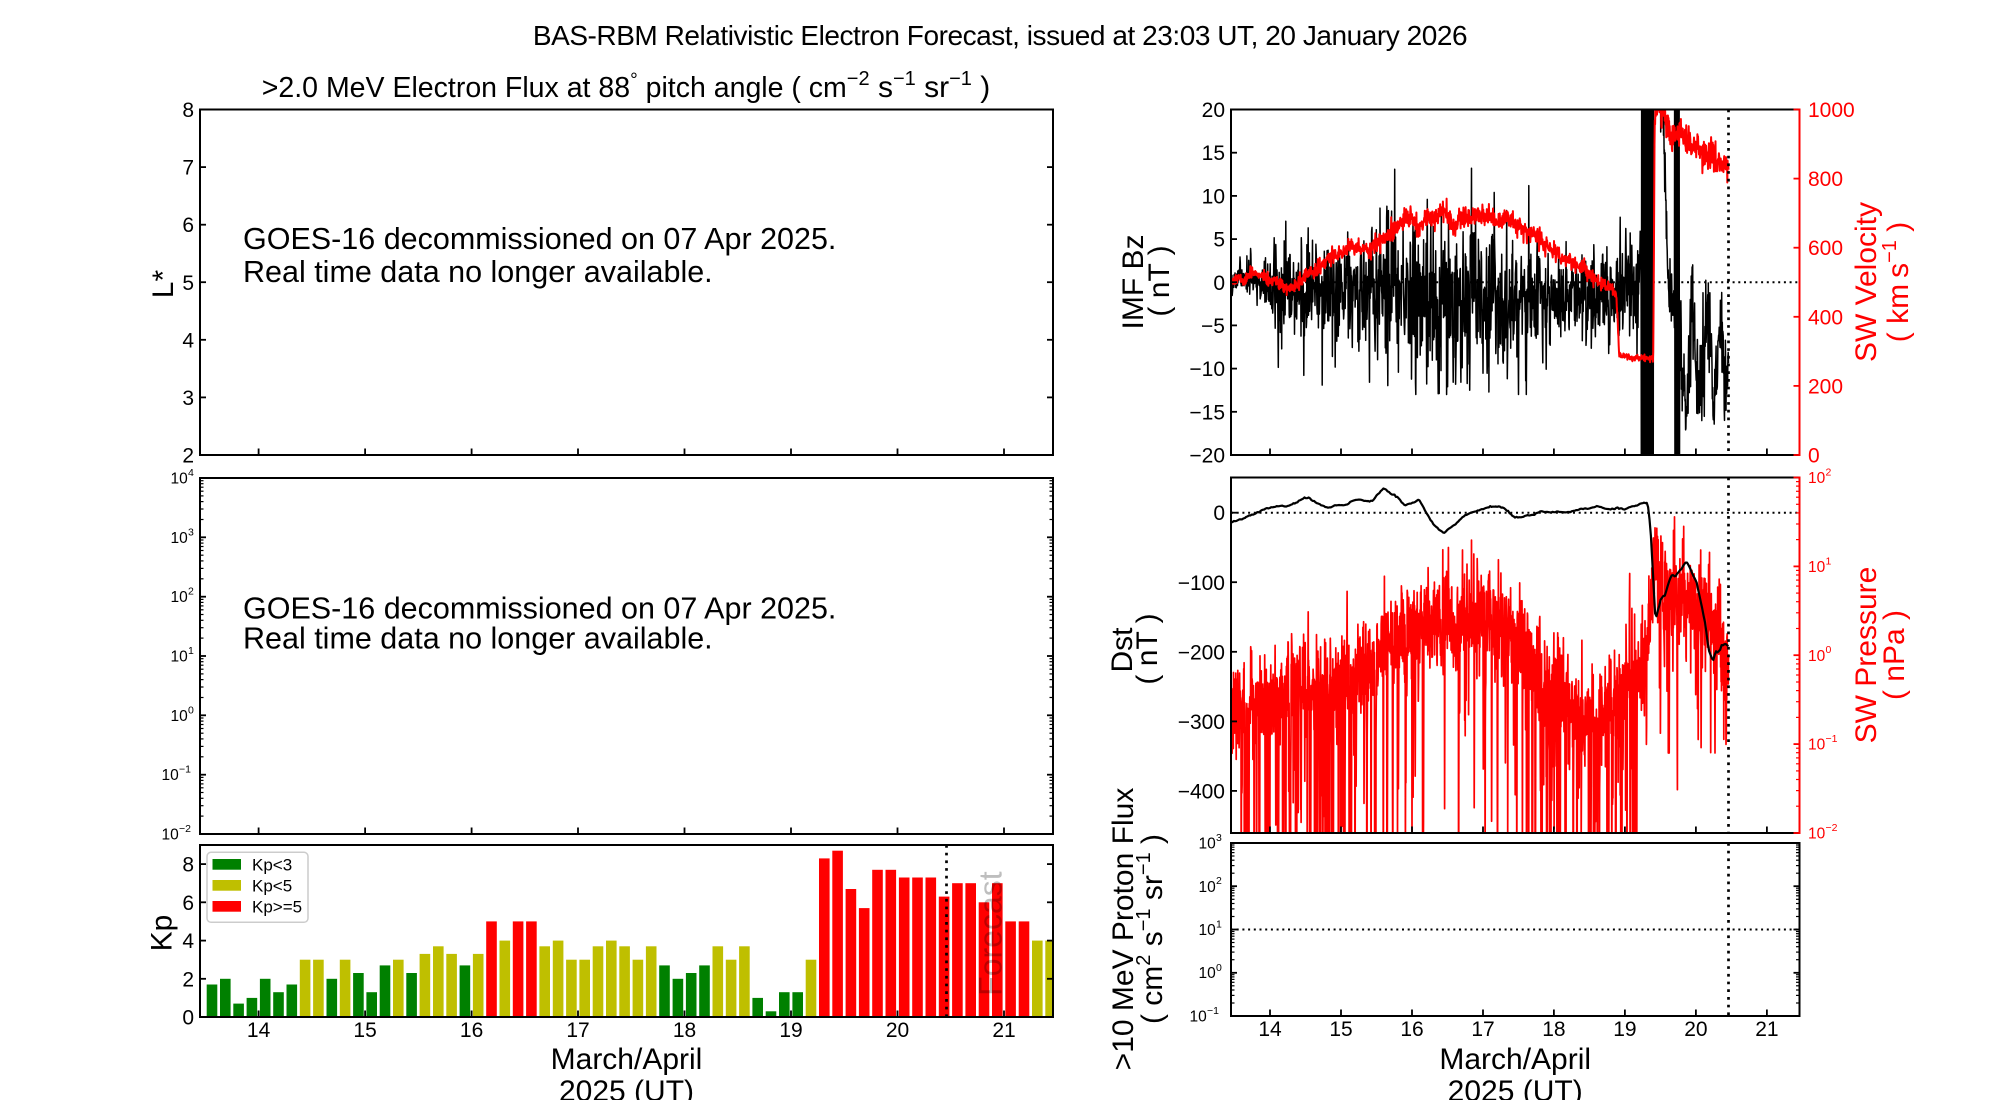  I want to click on svg-text: >10 MeV Proton Flux, so click(1123, 929).